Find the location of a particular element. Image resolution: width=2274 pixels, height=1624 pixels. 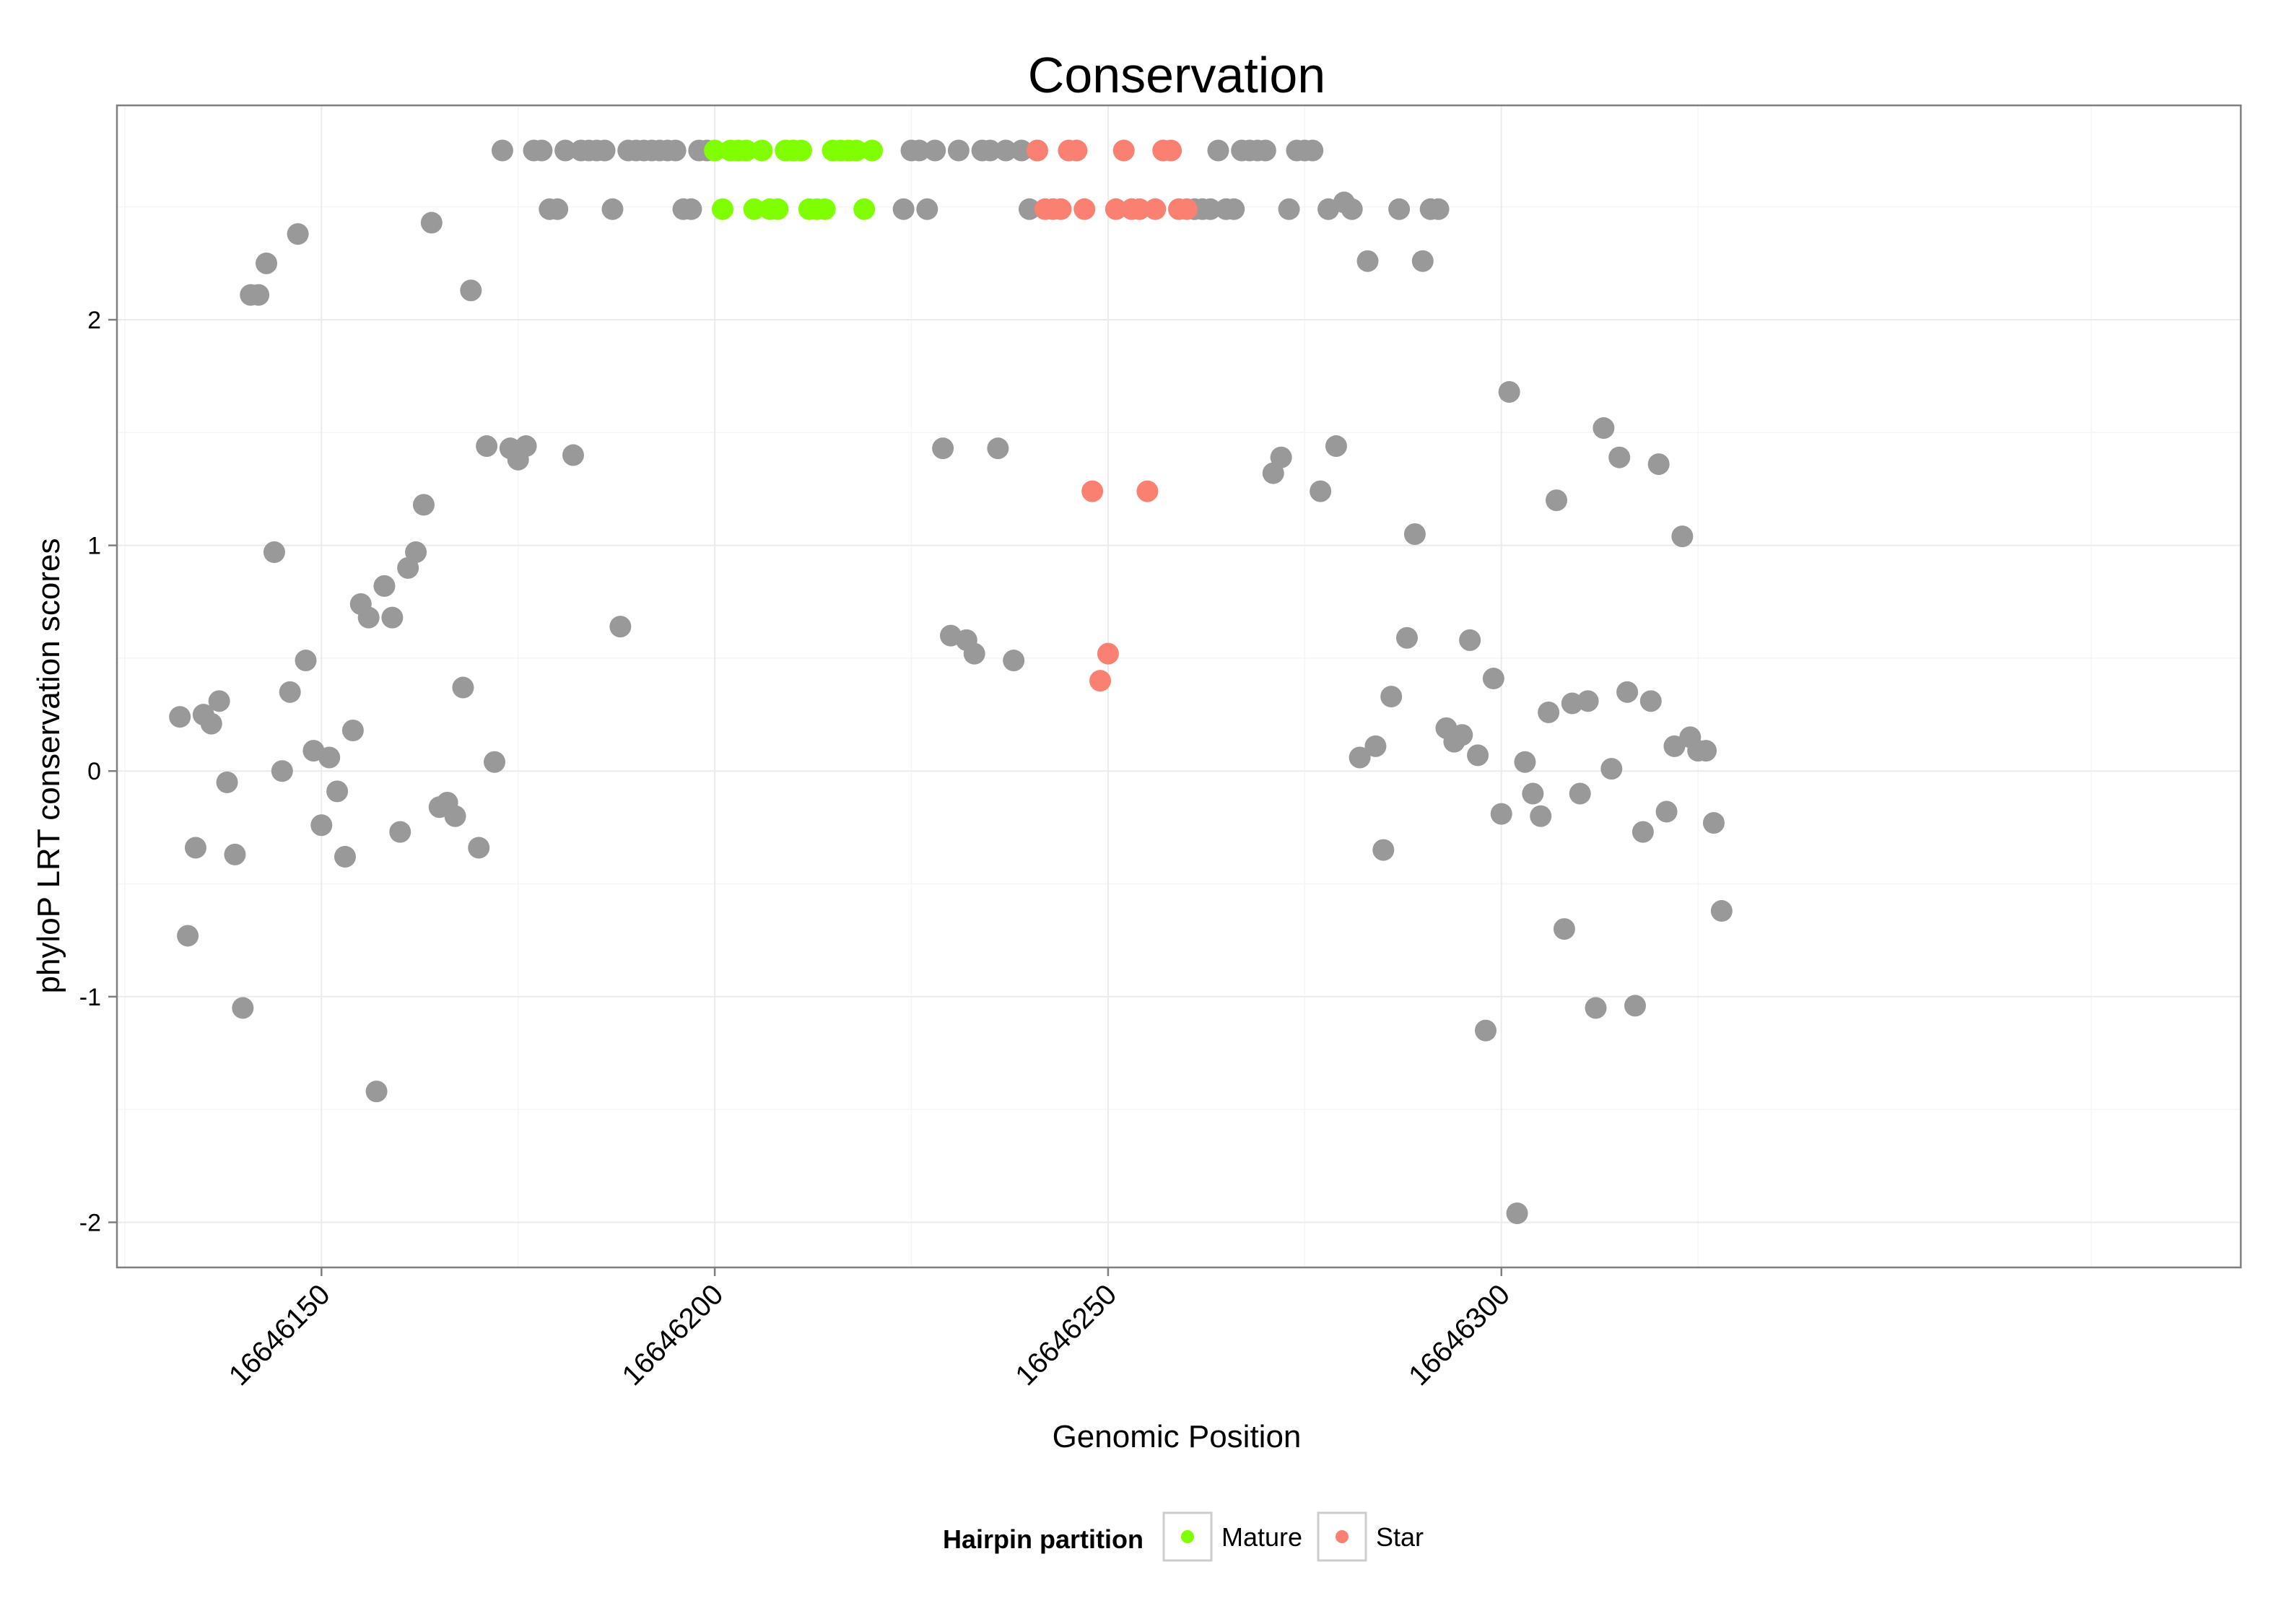

y-tick-label: 1 is located at coordinates (94, 546).